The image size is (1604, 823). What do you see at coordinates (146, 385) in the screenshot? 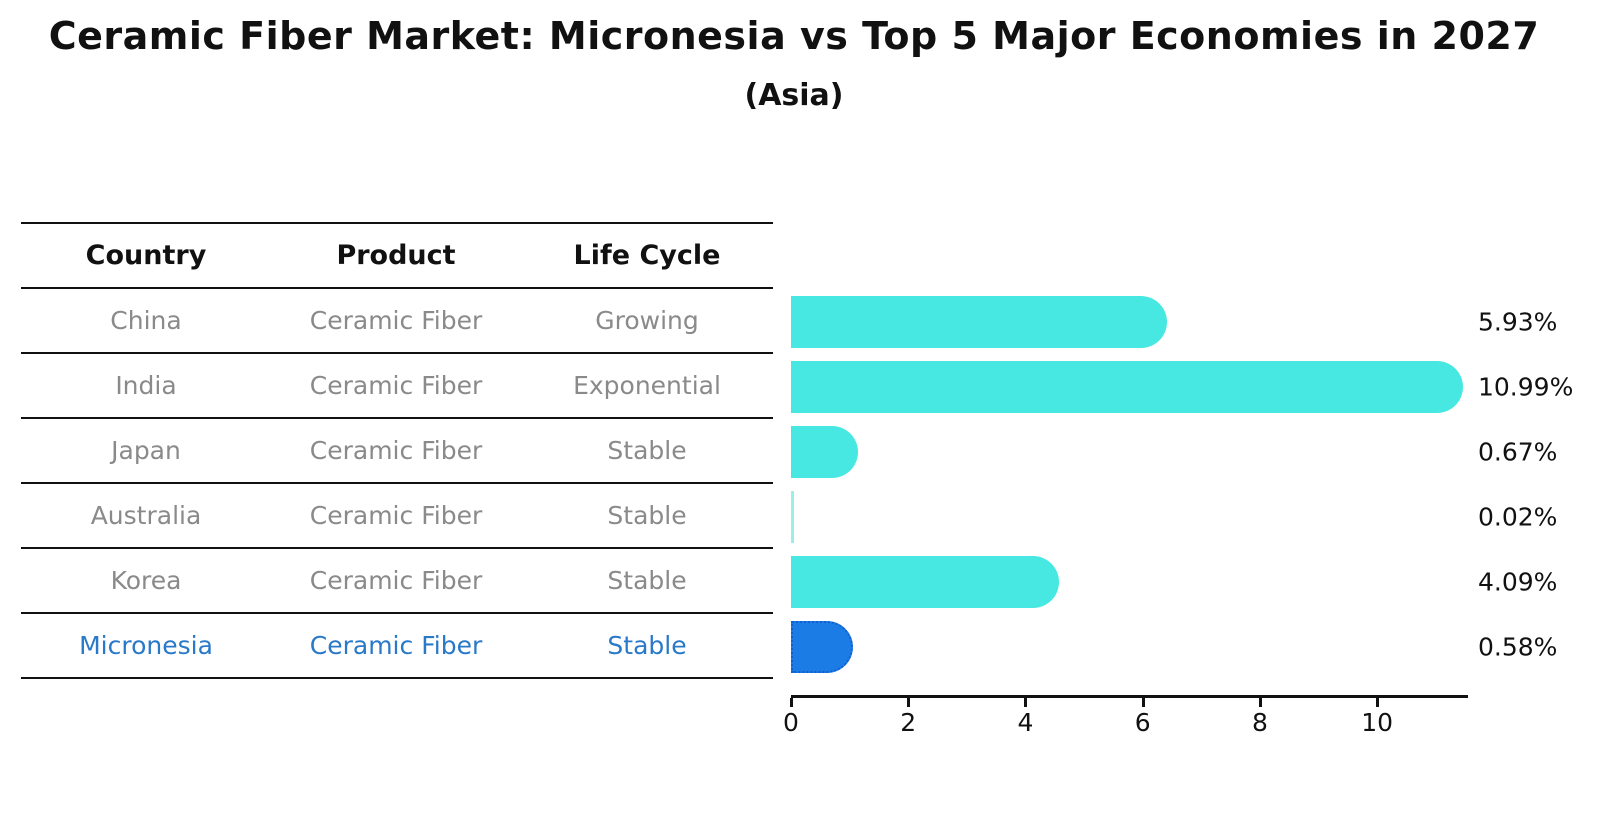
I see `cell-country: India` at bounding box center [146, 385].